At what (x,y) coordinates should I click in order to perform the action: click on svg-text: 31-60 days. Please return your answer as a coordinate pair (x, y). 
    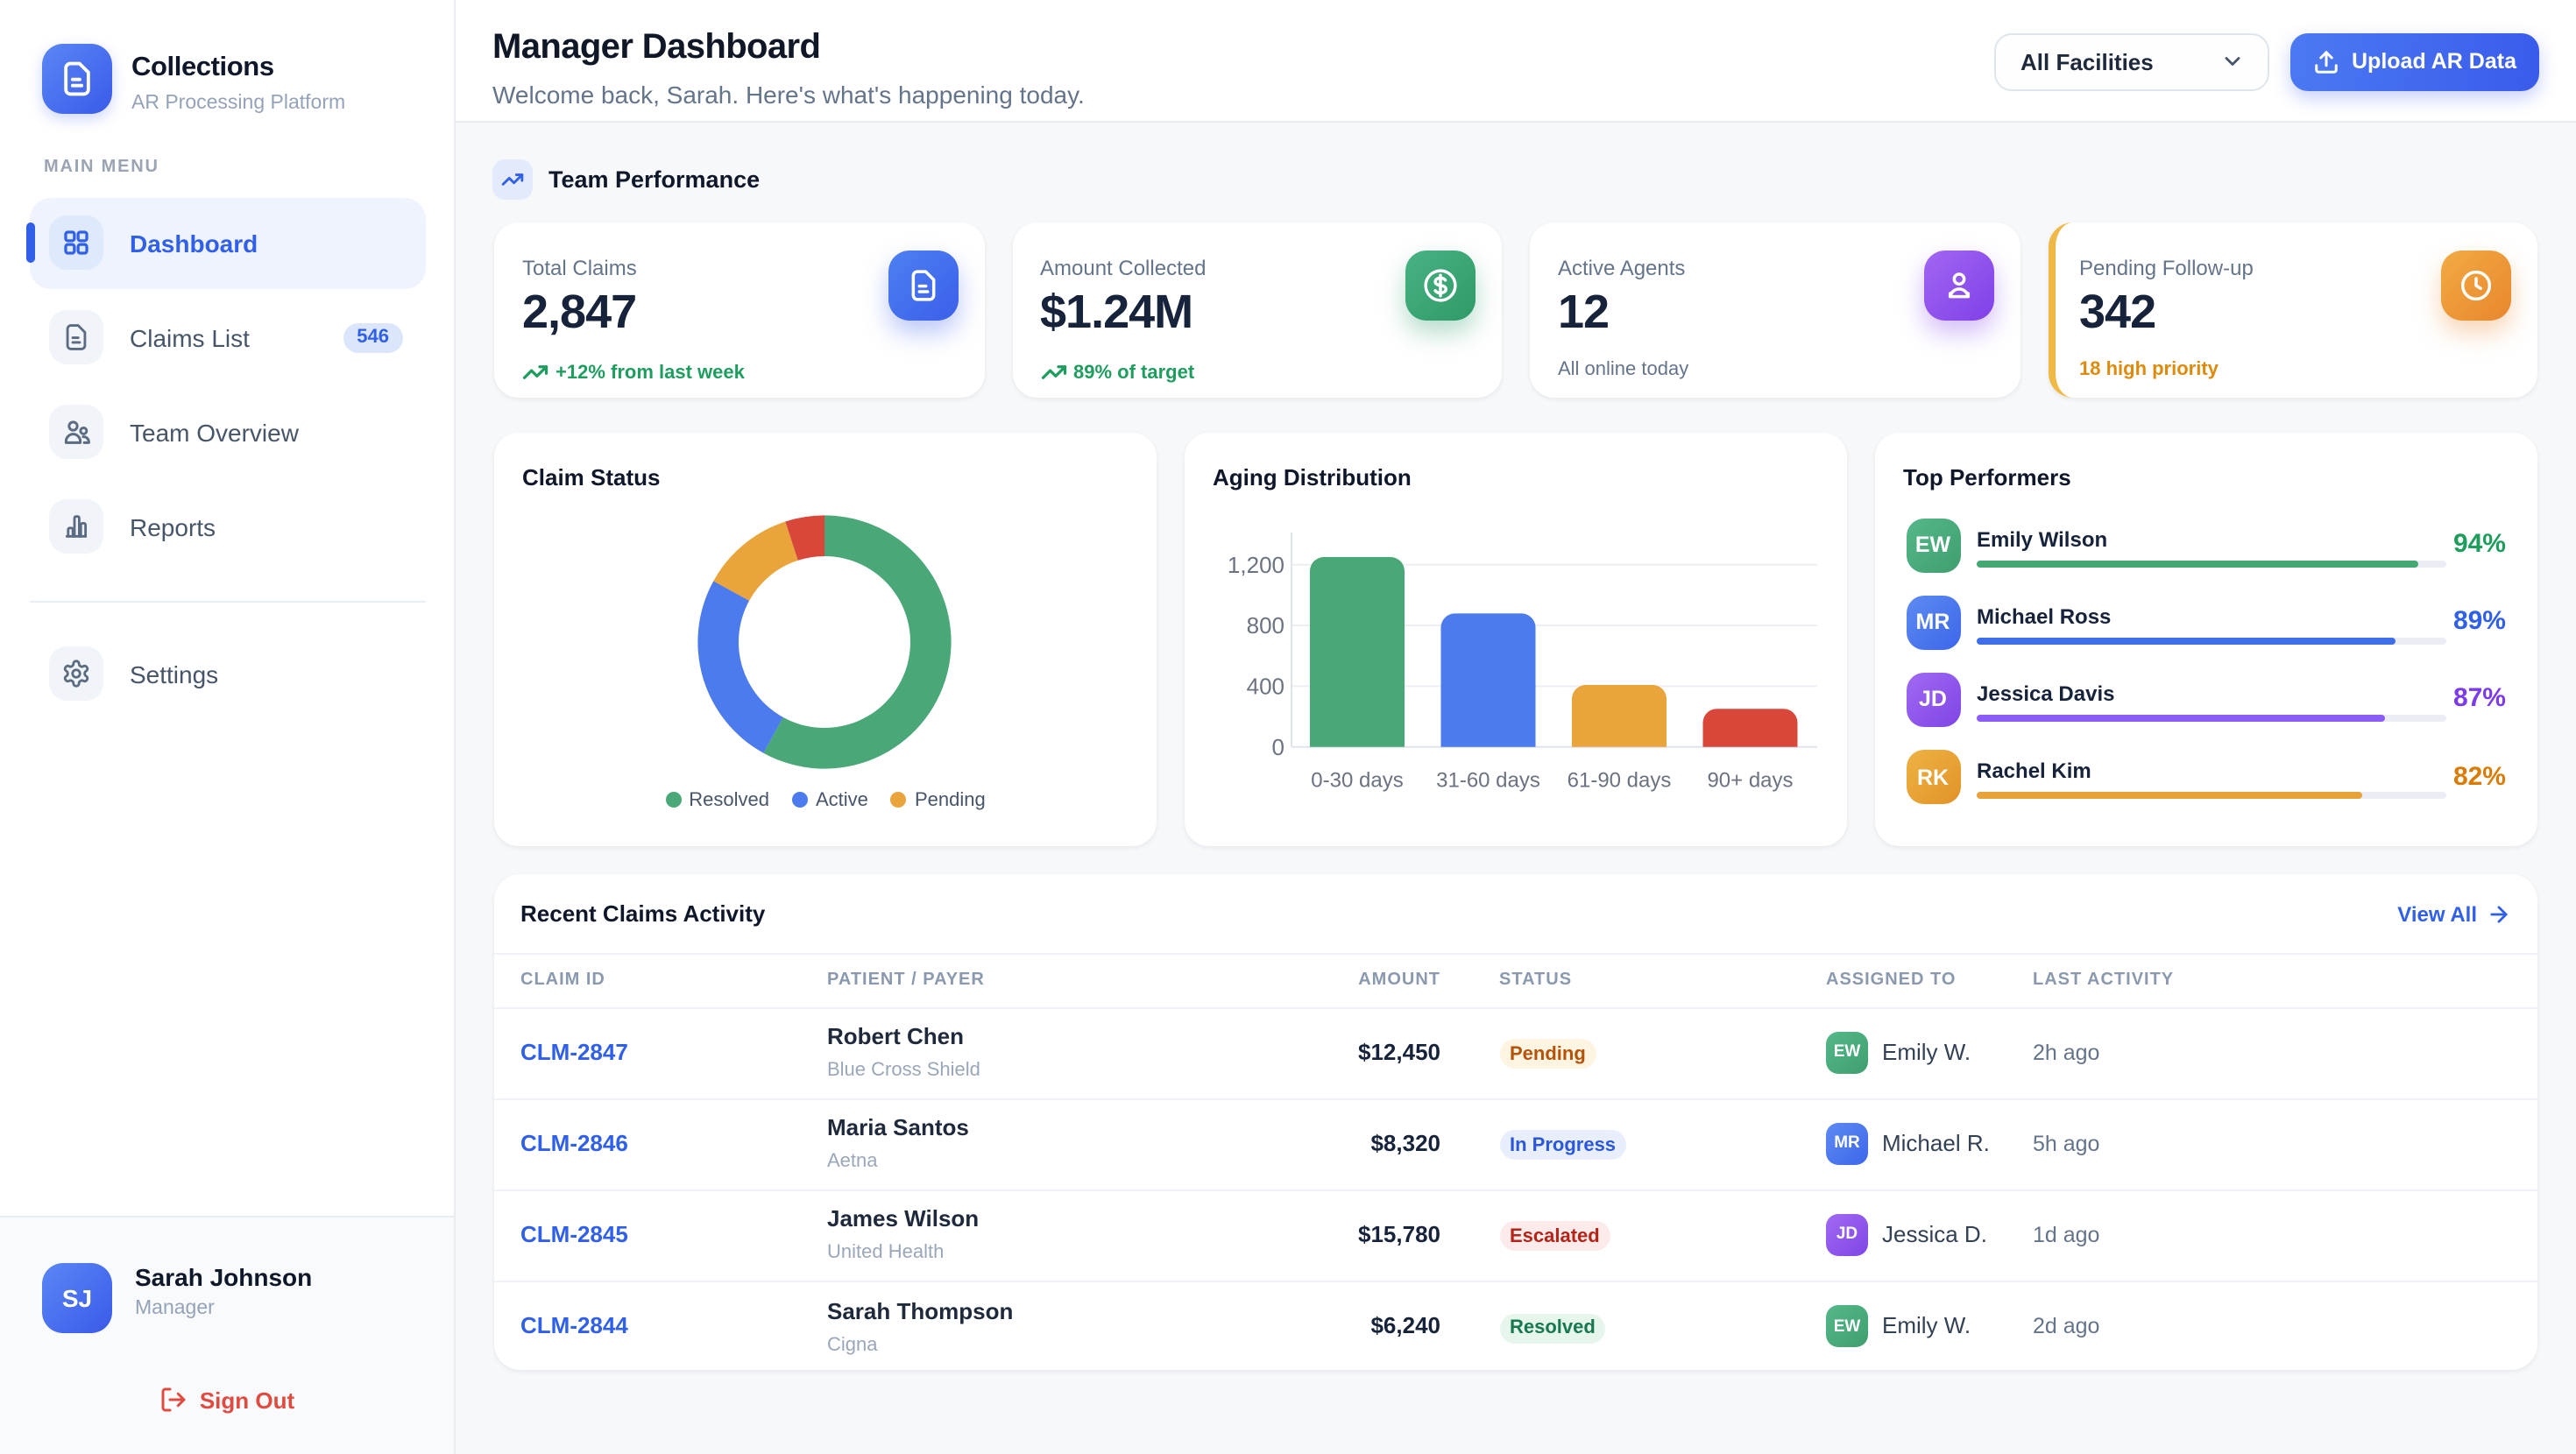
    Looking at the image, I should click on (1488, 780).